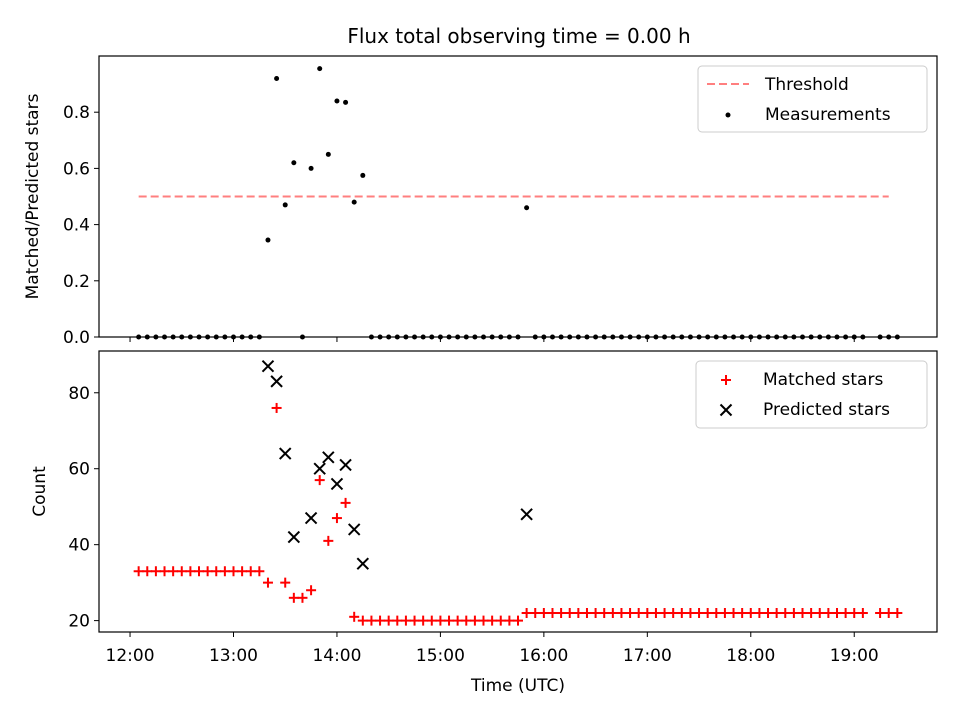 The height and width of the screenshot is (720, 960). What do you see at coordinates (811, 394) in the screenshot?
I see `bottom-legend-box` at bounding box center [811, 394].